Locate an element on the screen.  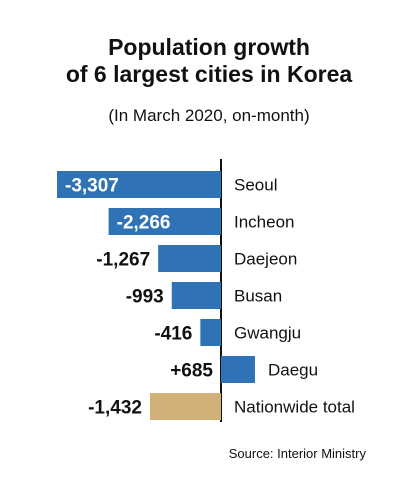
bar-busan is located at coordinates (196, 295).